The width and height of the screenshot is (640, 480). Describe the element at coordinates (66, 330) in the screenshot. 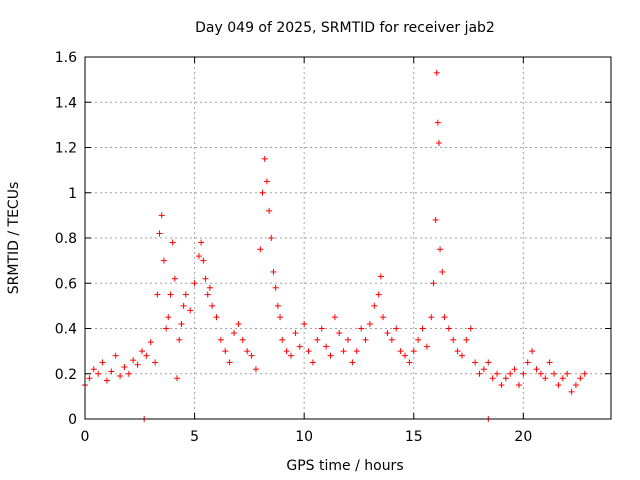

I see `y-tick-label: 0.4` at that location.